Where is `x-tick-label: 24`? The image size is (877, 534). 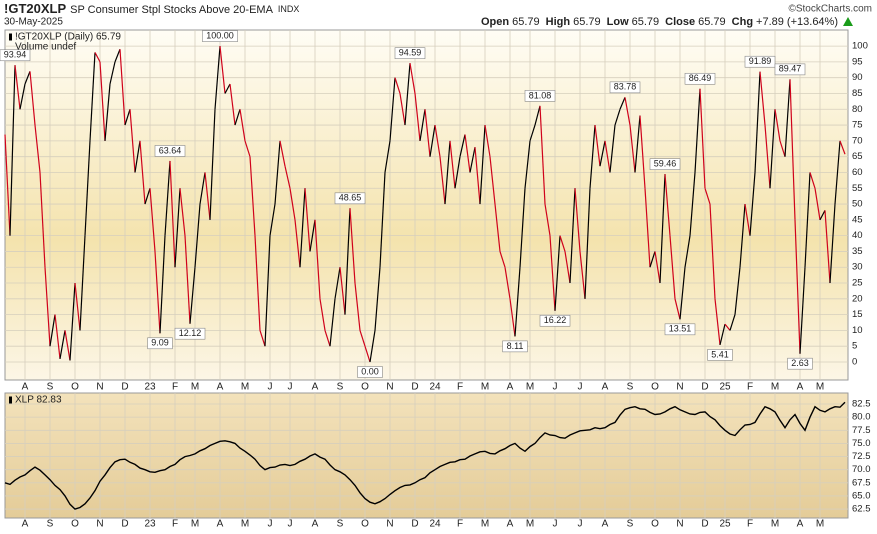
x-tick-label: 24 is located at coordinates (435, 387).